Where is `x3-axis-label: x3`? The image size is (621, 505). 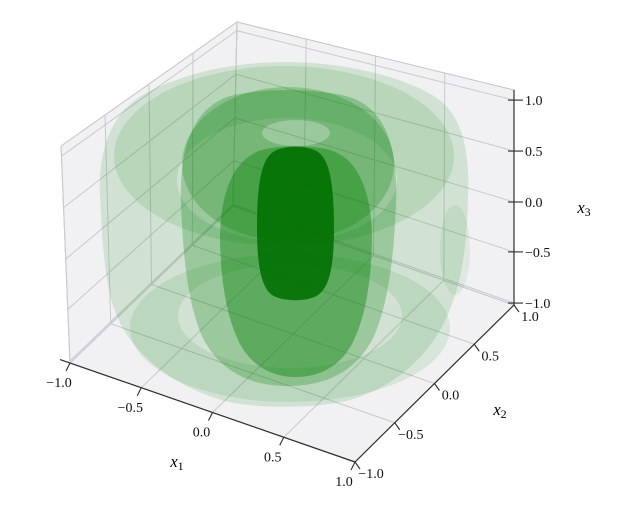 x3-axis-label: x3 is located at coordinates (583, 208).